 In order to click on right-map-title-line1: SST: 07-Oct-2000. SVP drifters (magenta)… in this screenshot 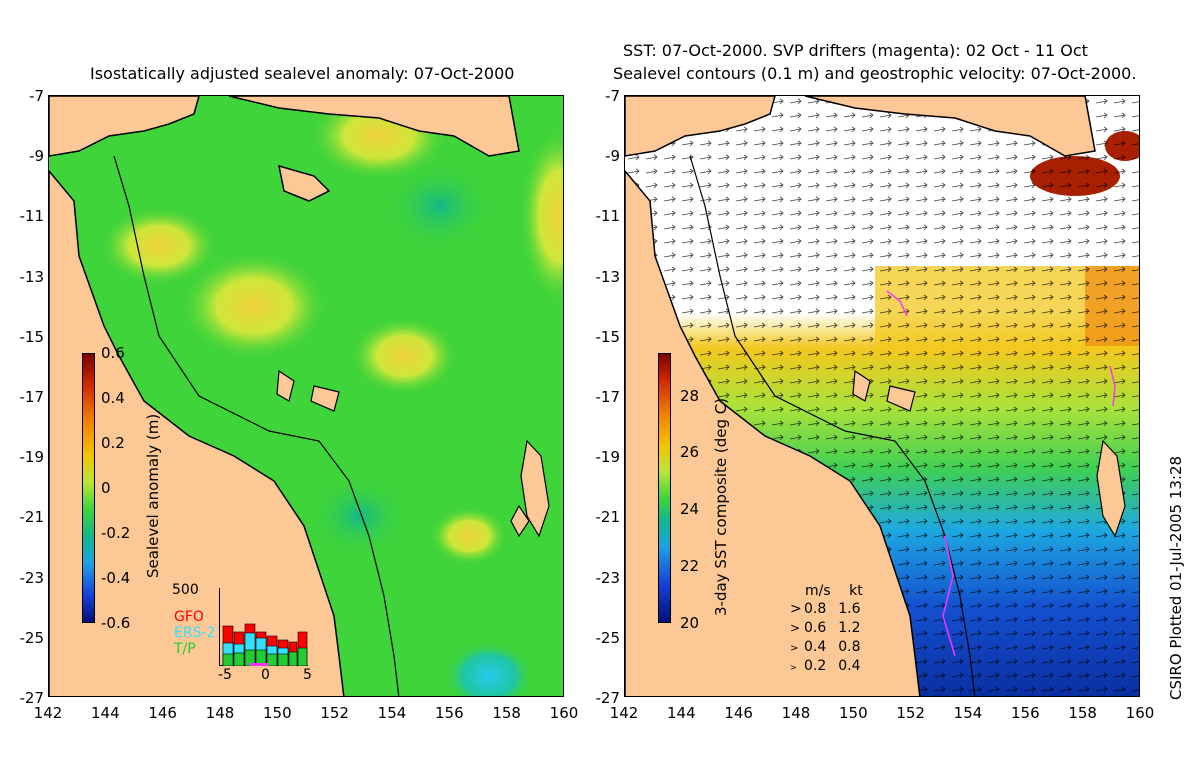, I will do `click(855, 50)`.